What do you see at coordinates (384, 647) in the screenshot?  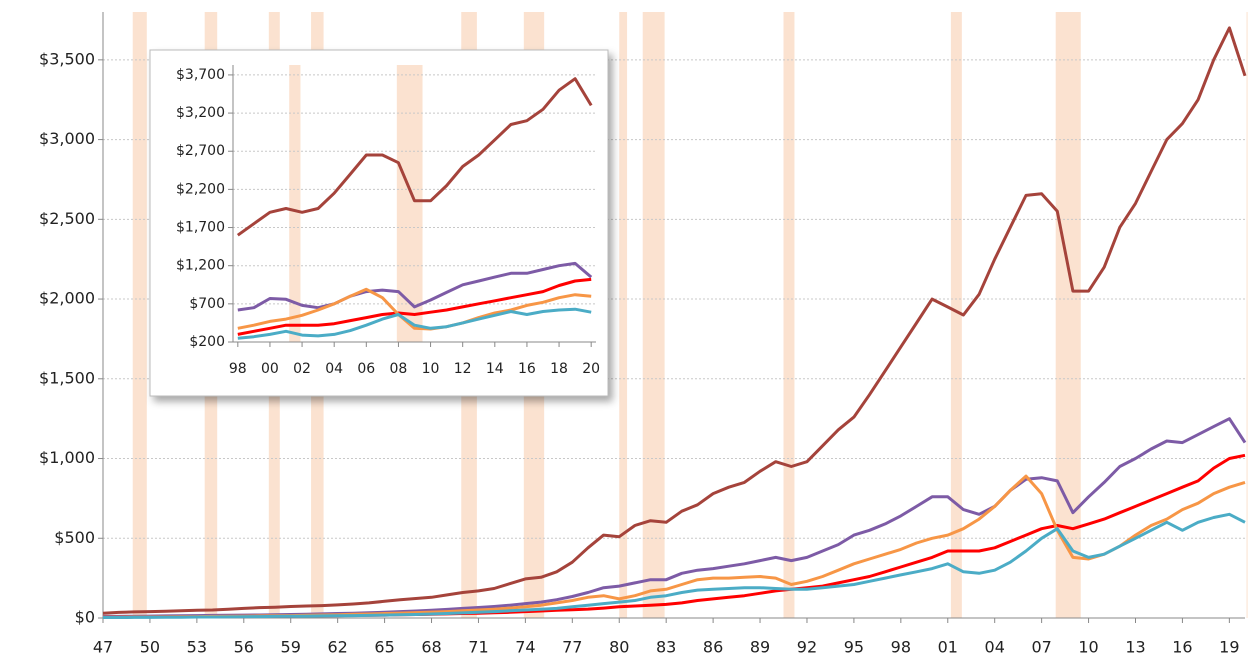 I see `x-tick-label: 65` at bounding box center [384, 647].